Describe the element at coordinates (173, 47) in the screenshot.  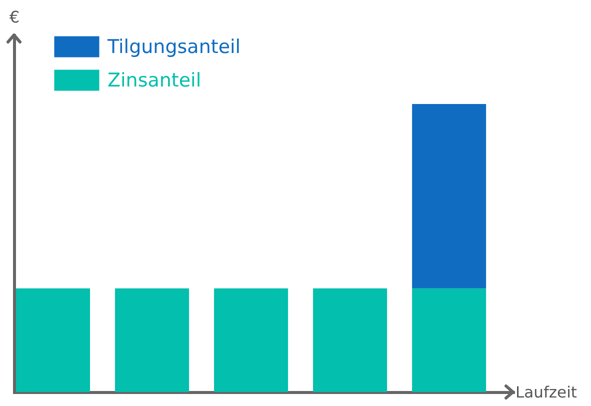
I see `legend-label: Tilgungsanteil` at that location.